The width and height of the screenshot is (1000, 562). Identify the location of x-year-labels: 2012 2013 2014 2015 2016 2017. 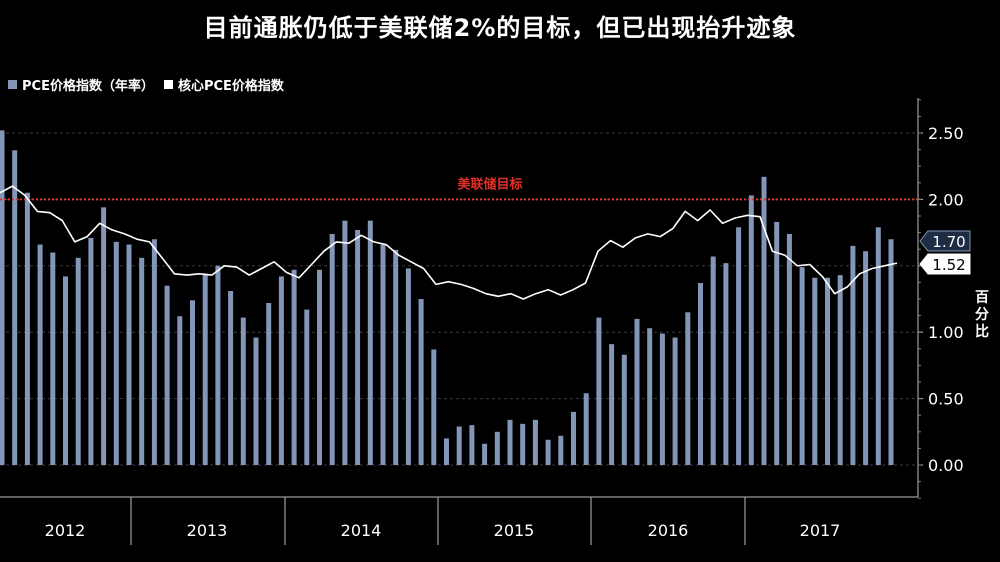
(443, 521).